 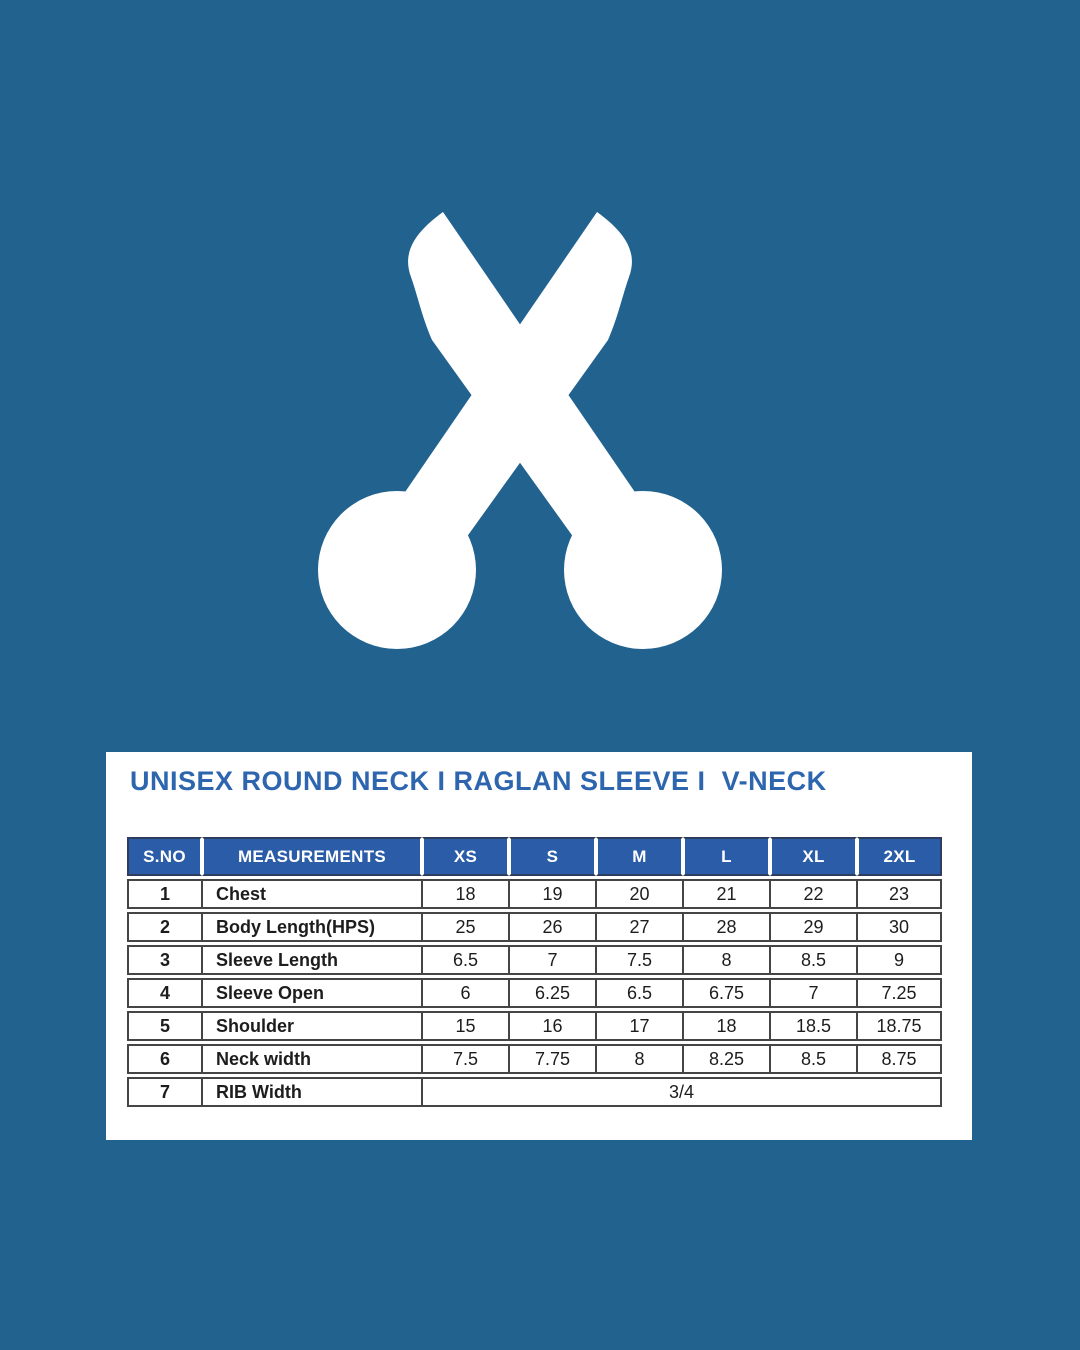 What do you see at coordinates (312, 1059) in the screenshot?
I see `row-label-cell: Neck width` at bounding box center [312, 1059].